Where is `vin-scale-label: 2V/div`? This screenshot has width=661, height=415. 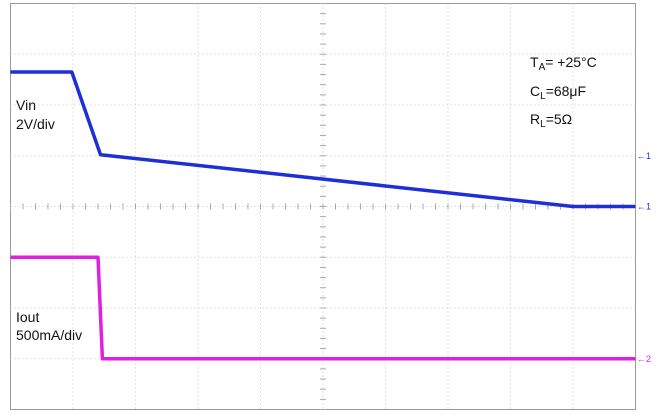 vin-scale-label: 2V/div is located at coordinates (35, 124).